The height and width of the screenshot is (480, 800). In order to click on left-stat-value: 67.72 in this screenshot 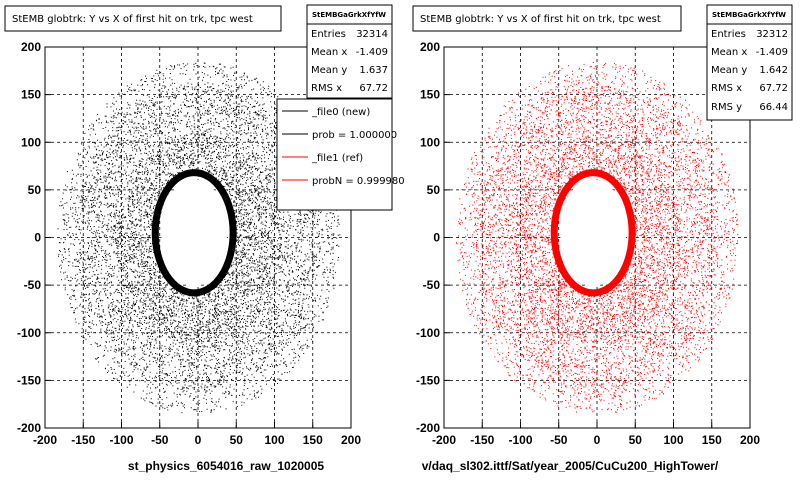, I will do `click(373, 88)`.